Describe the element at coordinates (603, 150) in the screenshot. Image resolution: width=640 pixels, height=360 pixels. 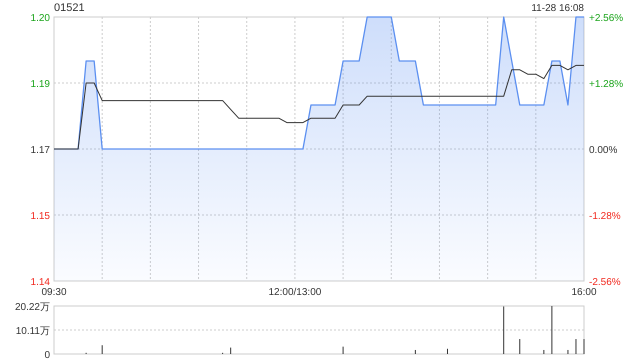
I see `y2-tick-label: 0.00%` at that location.